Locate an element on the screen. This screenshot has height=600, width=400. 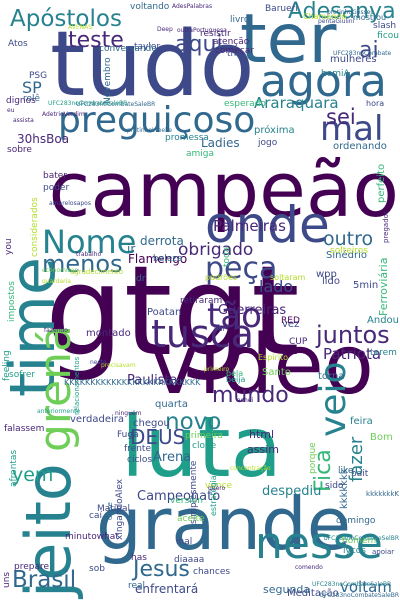
word-afrontas: afrontas is located at coordinates (14, 468).